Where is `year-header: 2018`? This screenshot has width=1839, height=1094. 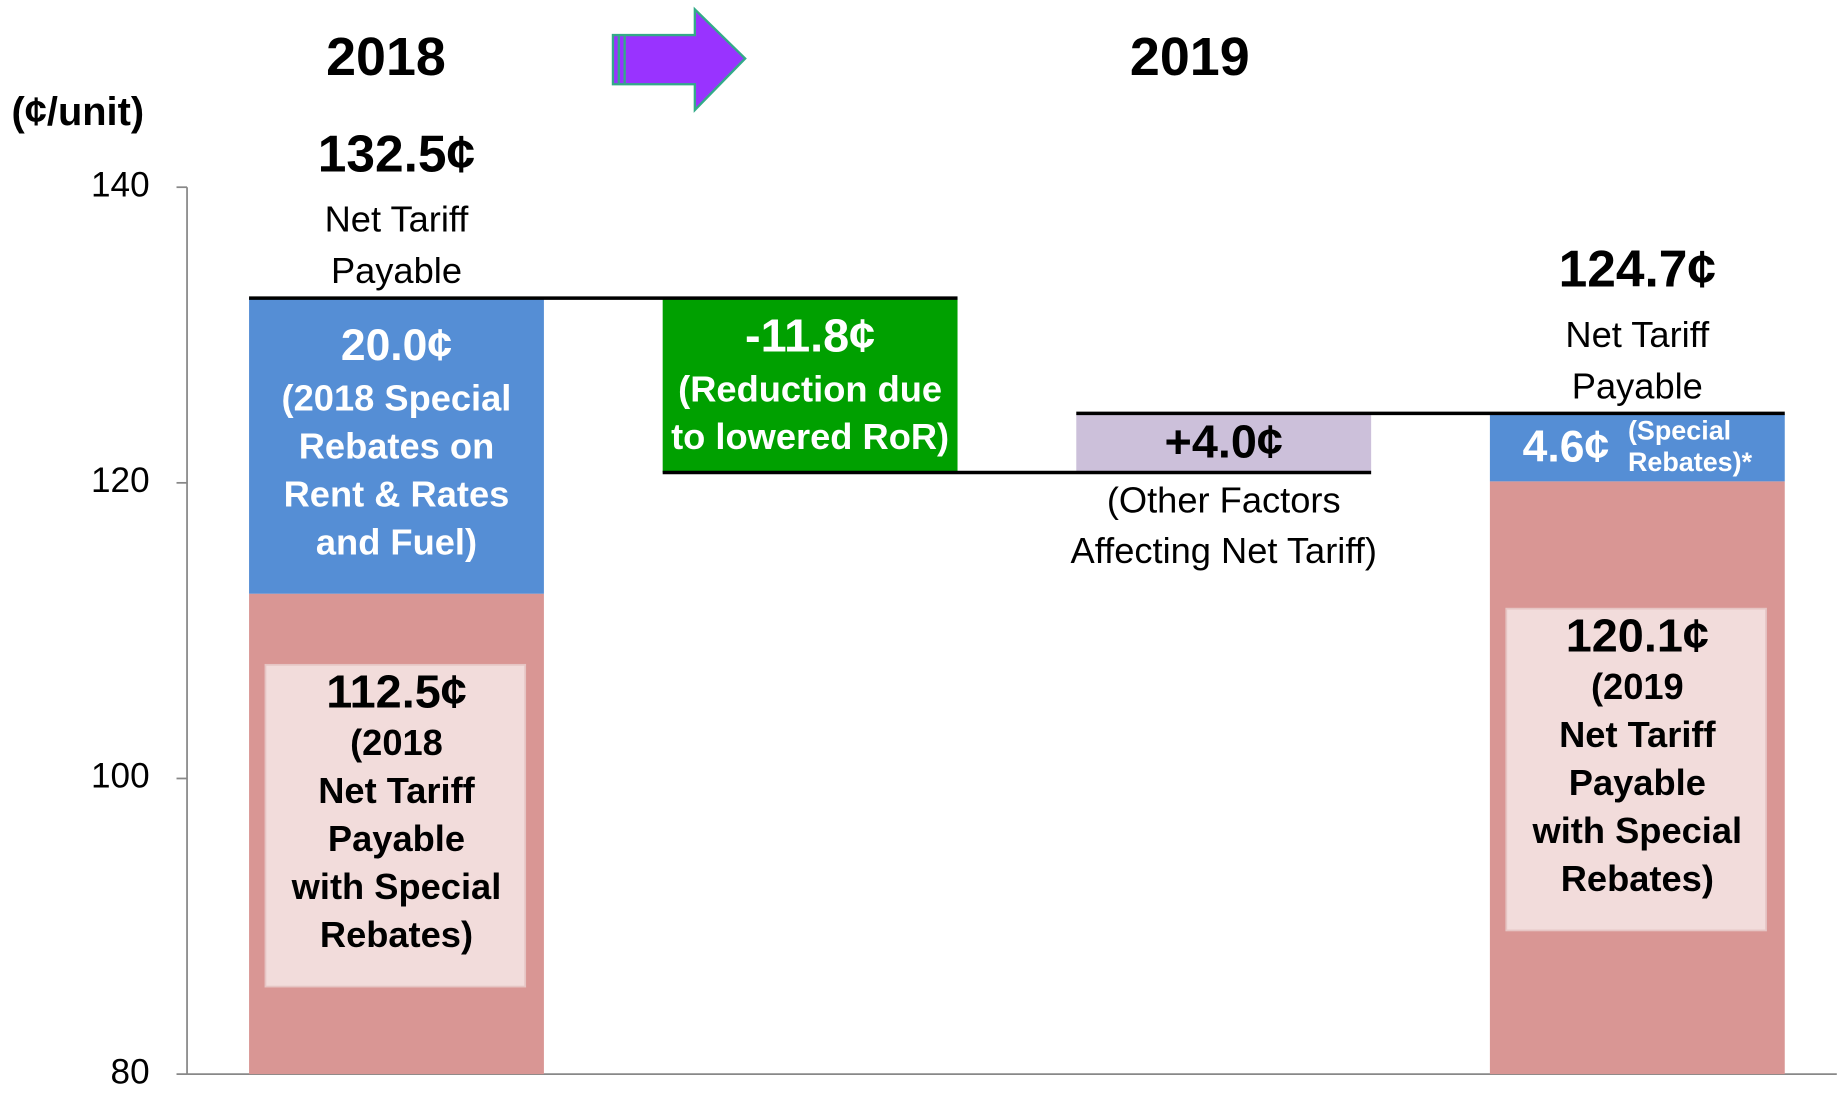 year-header: 2018 is located at coordinates (386, 57).